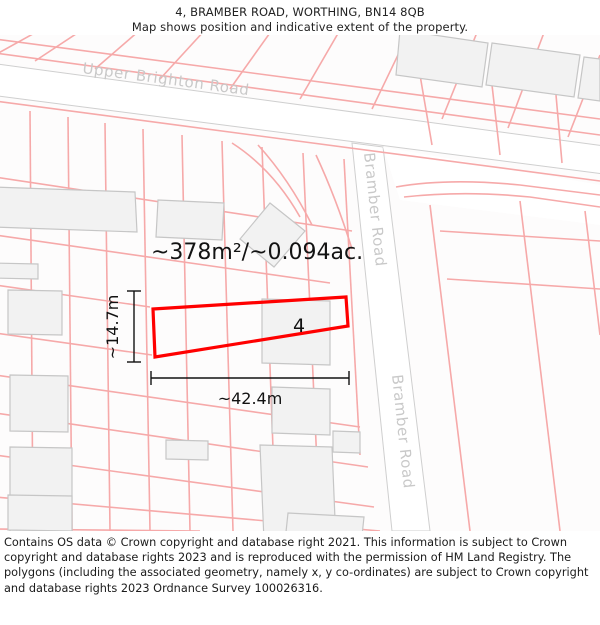  What do you see at coordinates (250, 327) in the screenshot?
I see `subject-property-outline` at bounding box center [250, 327].